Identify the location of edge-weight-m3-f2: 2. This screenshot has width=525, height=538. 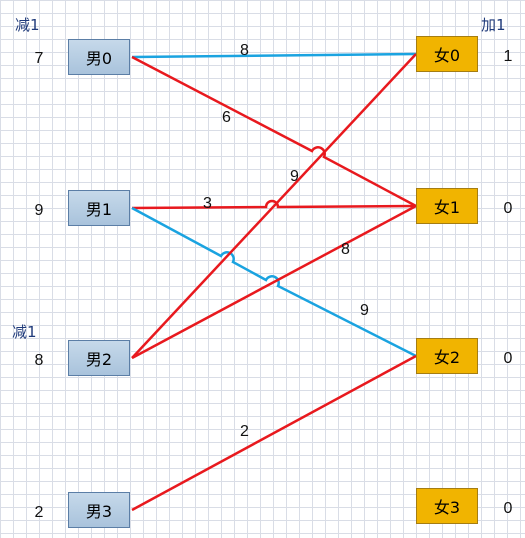
(244, 431).